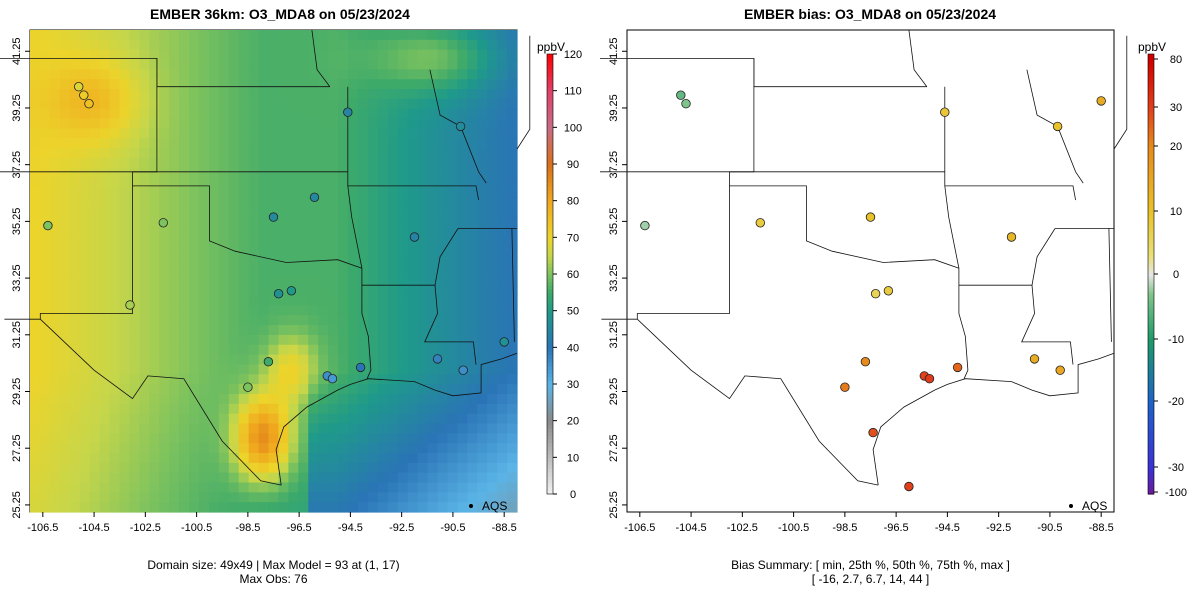 The width and height of the screenshot is (1200, 600). I want to click on colorbar-tick-label: 120, so click(573, 55).